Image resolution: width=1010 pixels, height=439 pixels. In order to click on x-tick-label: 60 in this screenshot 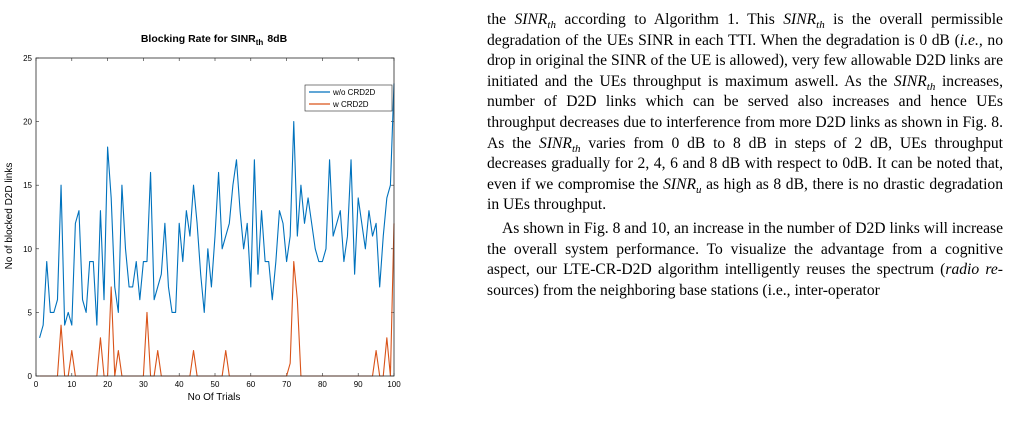, I will do `click(250, 384)`.